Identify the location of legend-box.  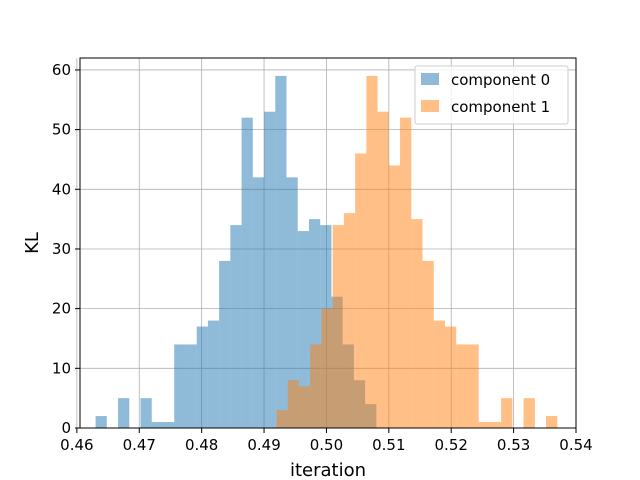
(491, 95).